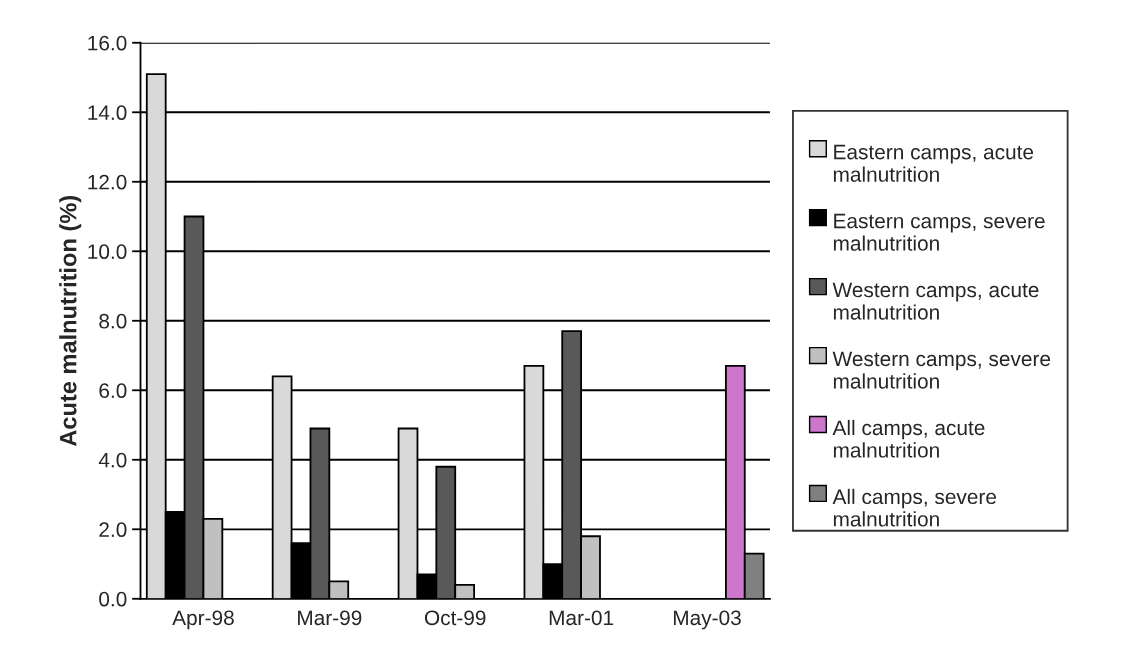 Image resolution: width=1124 pixels, height=658 pixels. What do you see at coordinates (70, 321) in the screenshot?
I see `y-axis-title: Acute malnutrition (%)` at bounding box center [70, 321].